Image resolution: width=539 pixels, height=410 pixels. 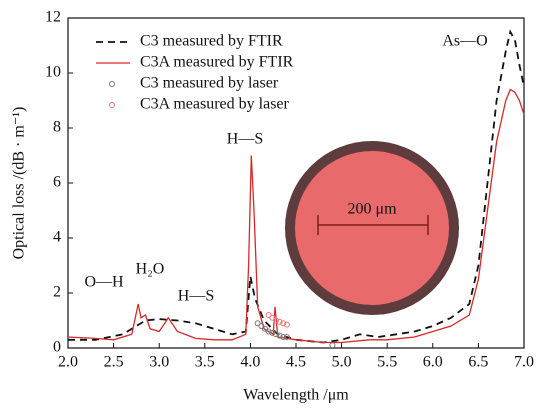 What do you see at coordinates (387, 362) in the screenshot?
I see `x-tick-label: 5.5` at bounding box center [387, 362].